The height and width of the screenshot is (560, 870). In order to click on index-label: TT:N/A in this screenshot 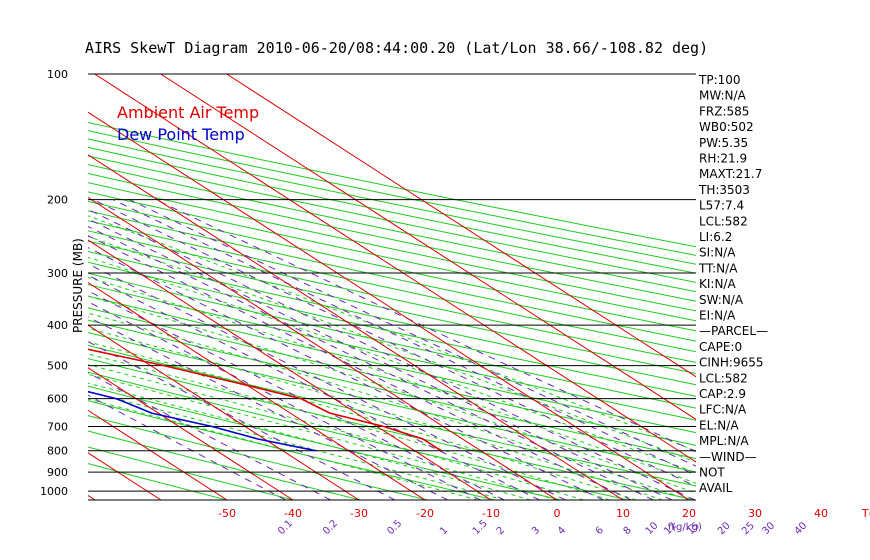, I will do `click(718, 268)`.